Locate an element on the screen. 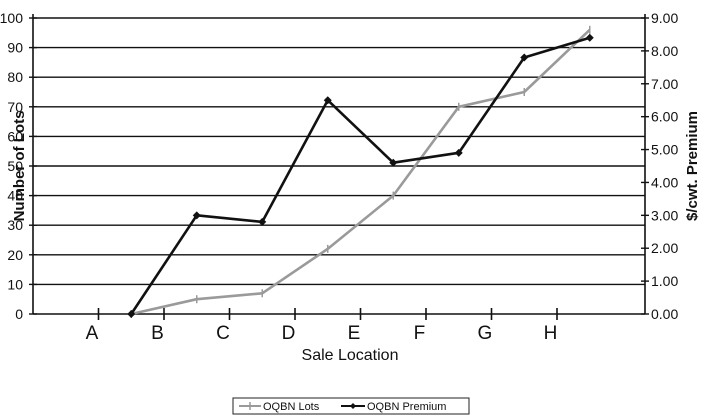 The height and width of the screenshot is (416, 708). left-tick-label: 50 is located at coordinates (15, 166).